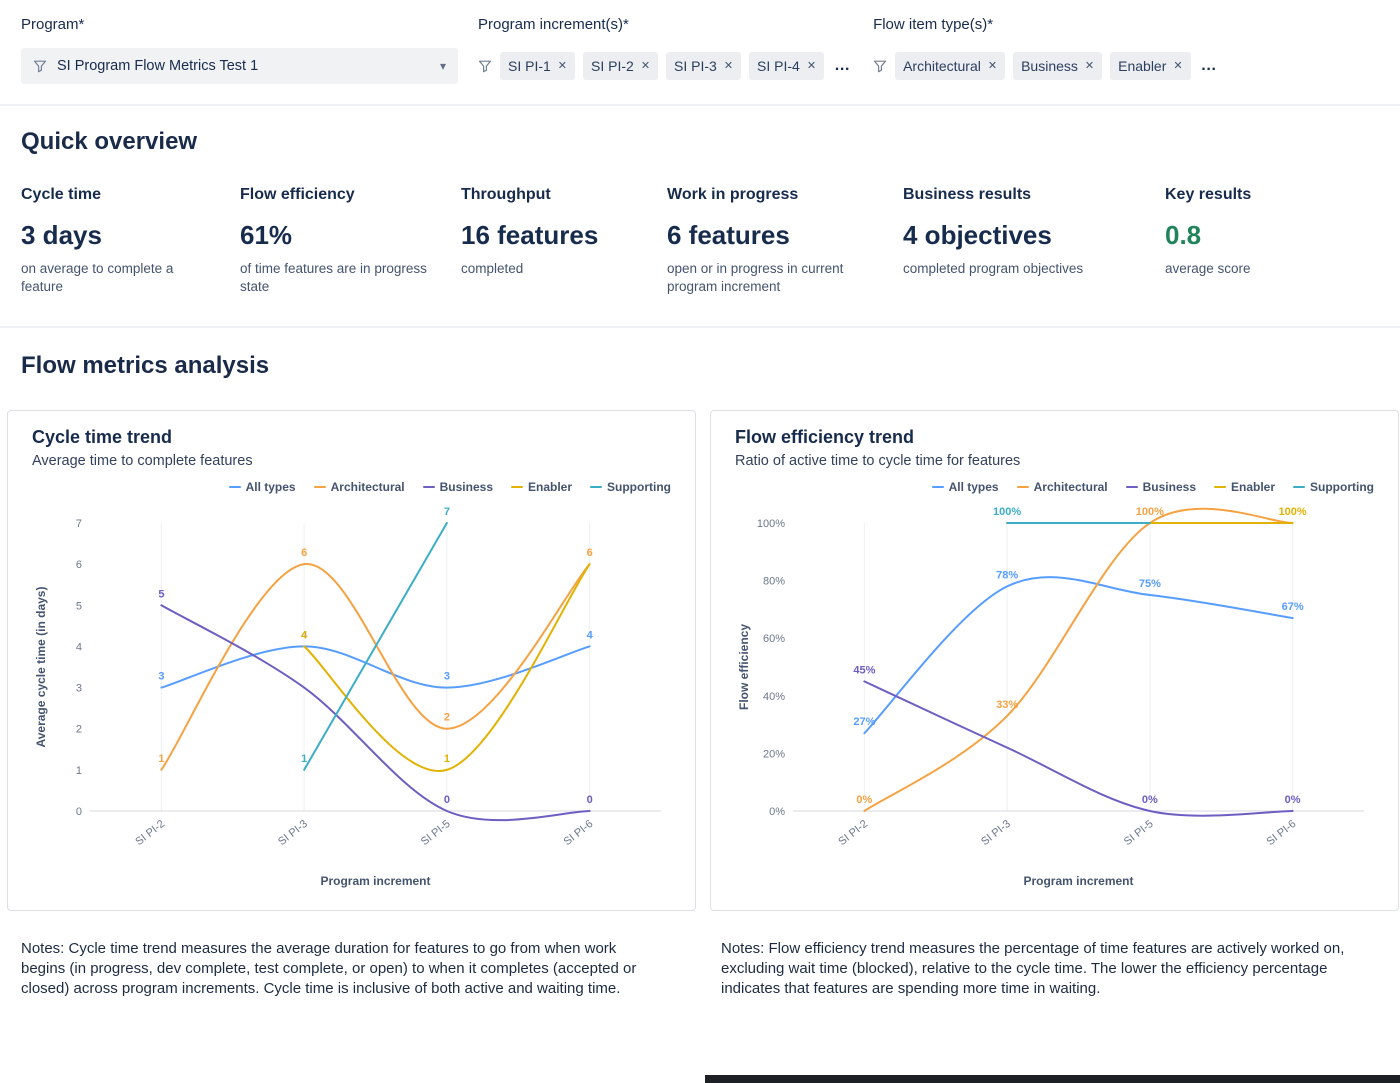  What do you see at coordinates (1150, 66) in the screenshot?
I see `filter-chip: Enabler ✕` at bounding box center [1150, 66].